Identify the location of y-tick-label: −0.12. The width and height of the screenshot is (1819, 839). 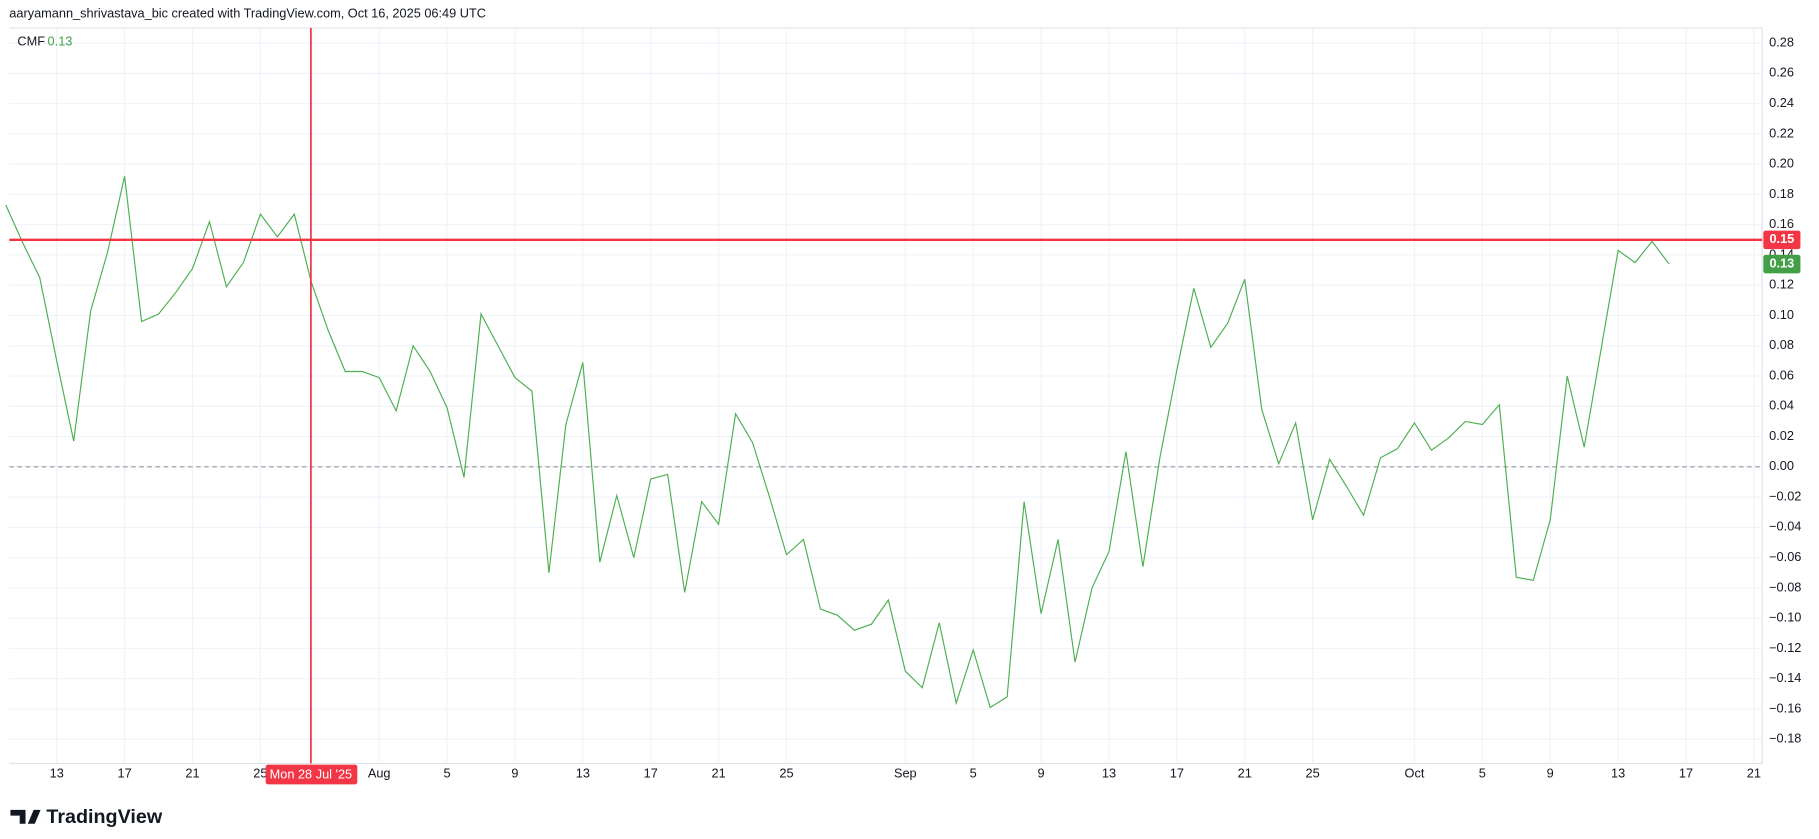
(1785, 647).